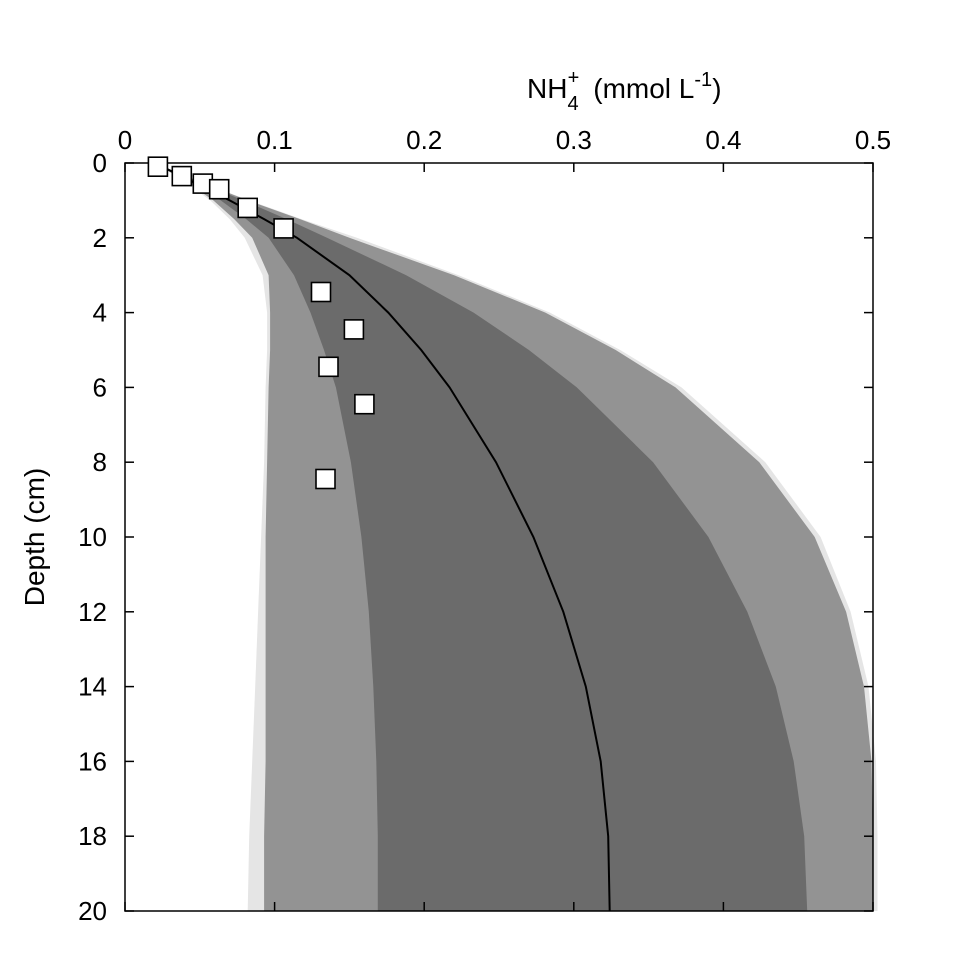 This screenshot has width=965, height=965. I want to click on y-axis-title: Depth (cm), so click(34, 537).